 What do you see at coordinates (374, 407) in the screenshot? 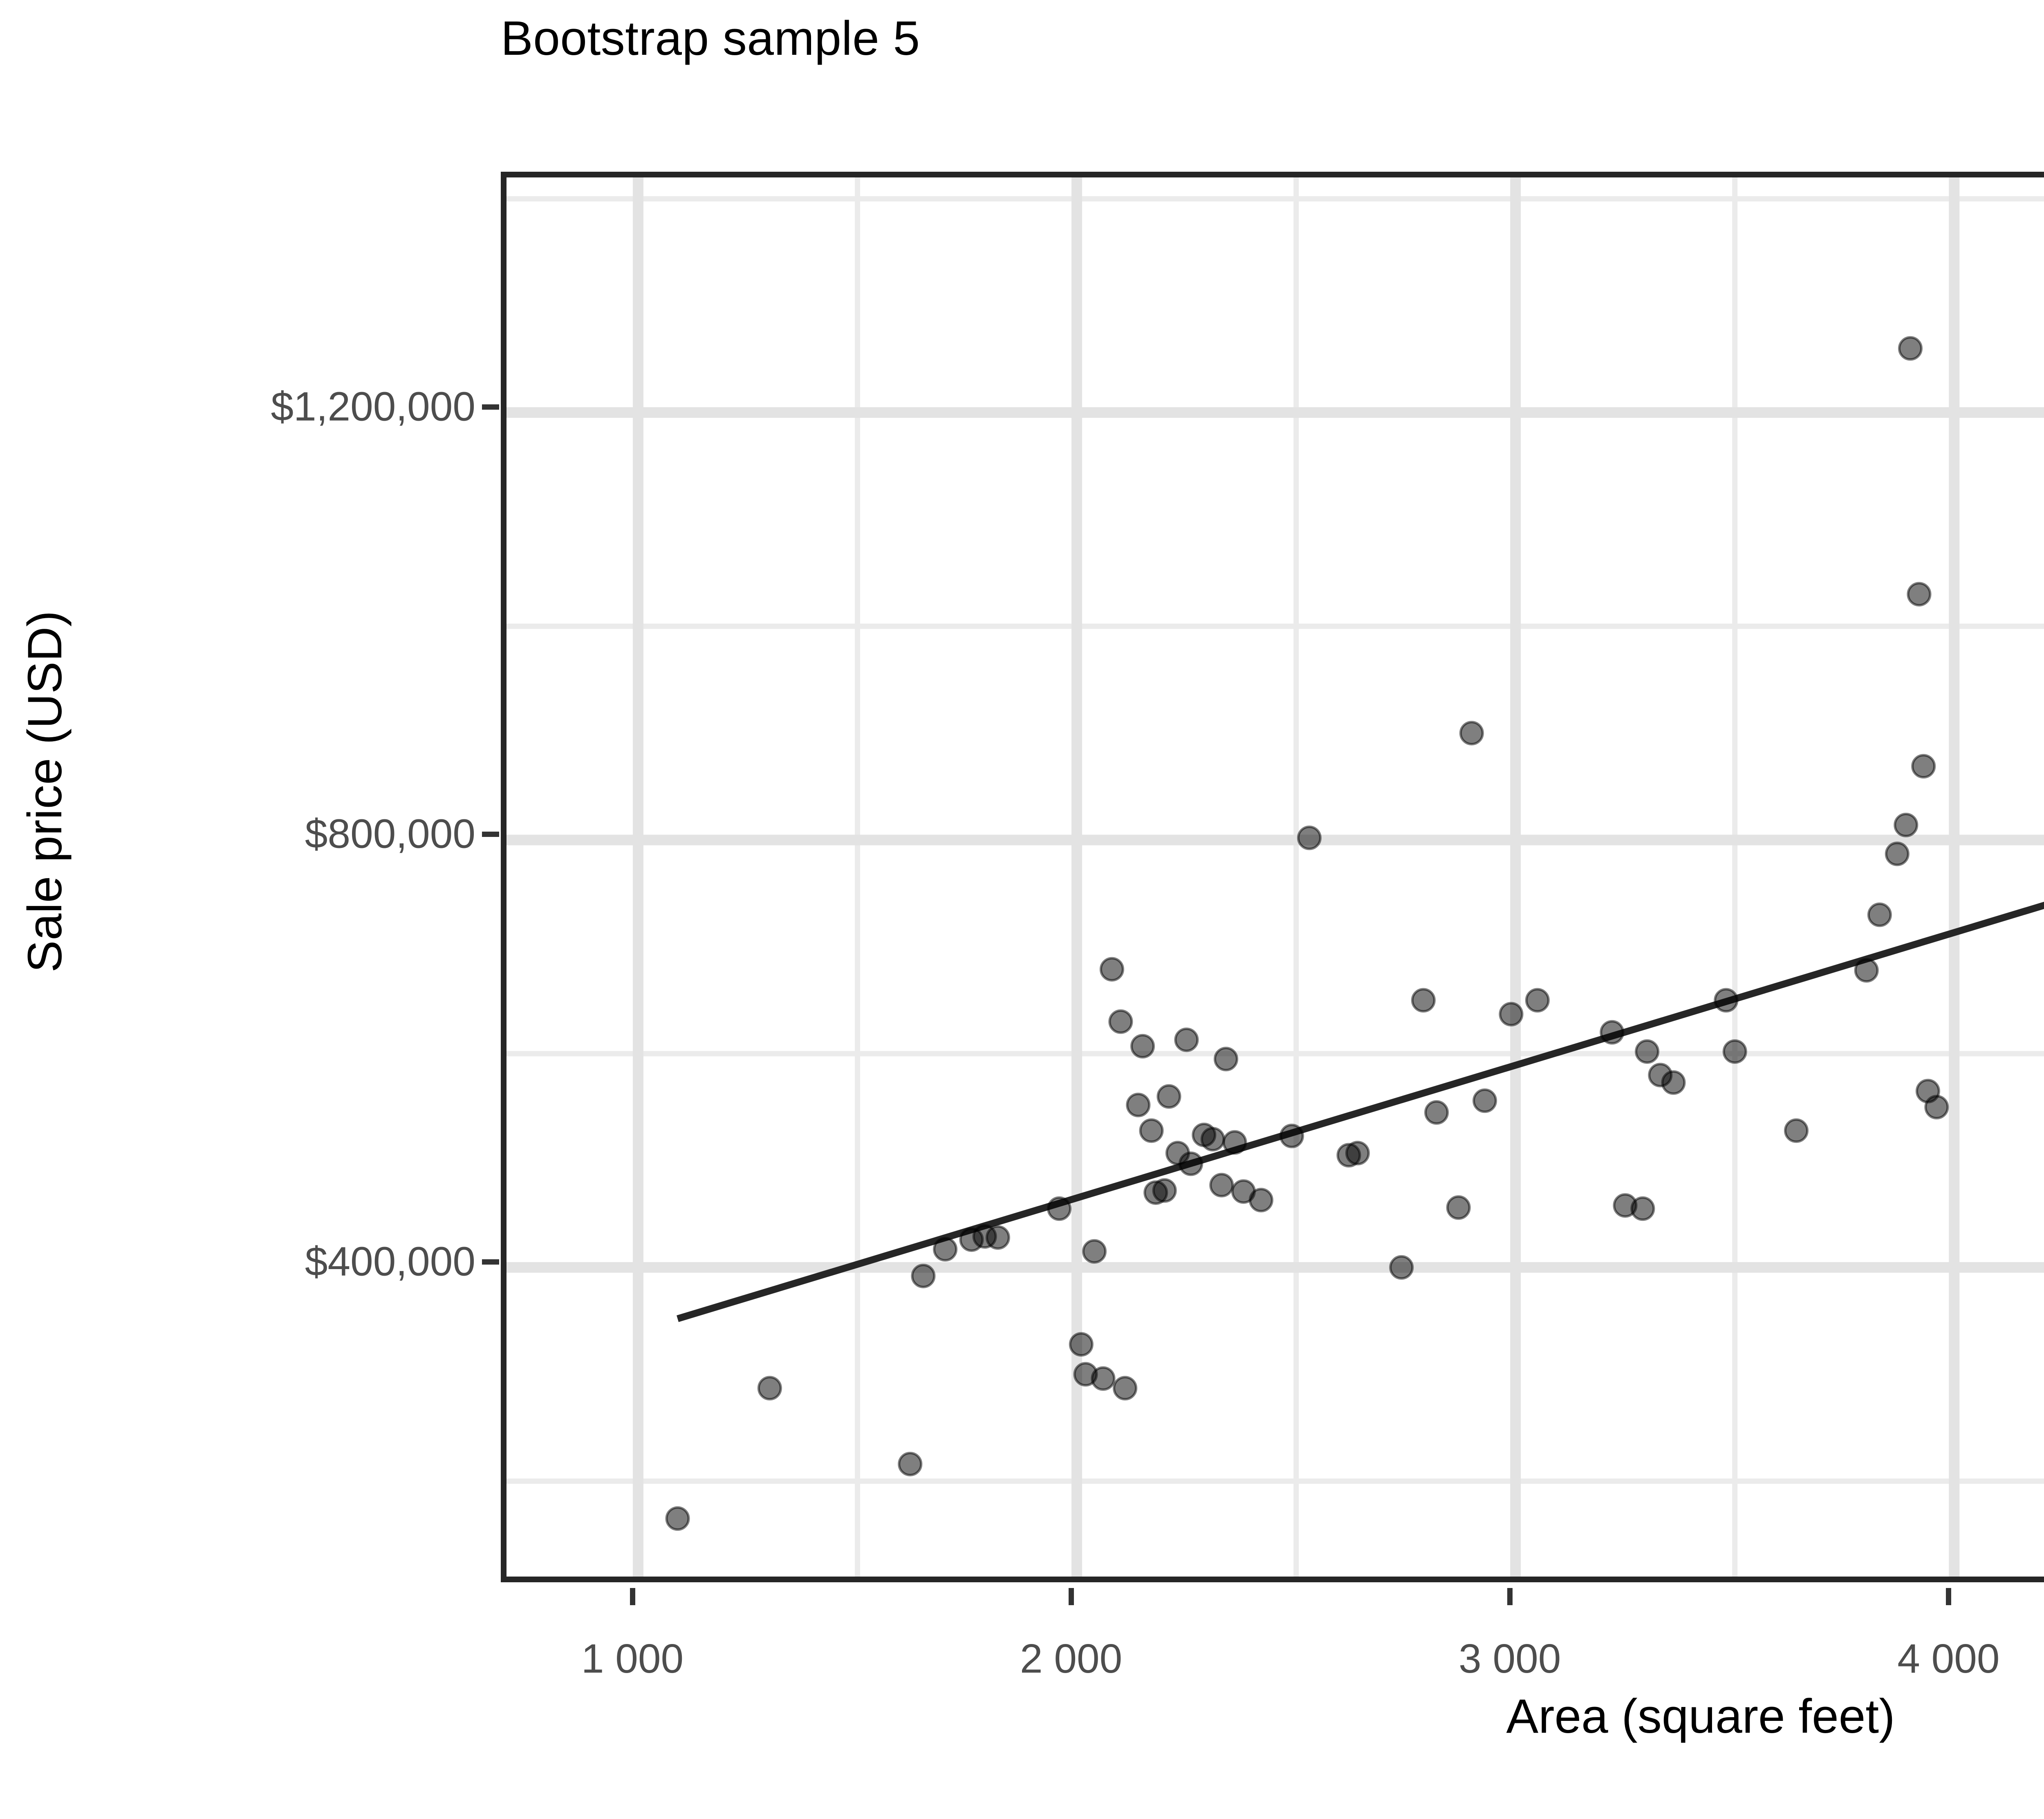
I see `y-tick-label: $1,200,000` at bounding box center [374, 407].